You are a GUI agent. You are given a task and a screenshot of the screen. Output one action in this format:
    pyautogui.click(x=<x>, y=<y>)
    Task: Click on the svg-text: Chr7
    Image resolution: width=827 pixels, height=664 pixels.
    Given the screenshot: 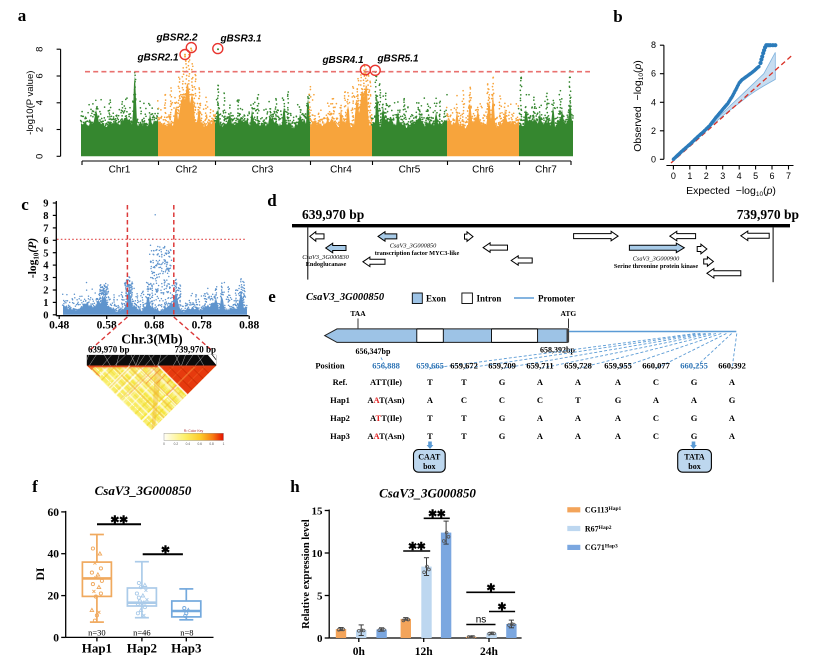 What is the action you would take?
    pyautogui.click(x=546, y=170)
    